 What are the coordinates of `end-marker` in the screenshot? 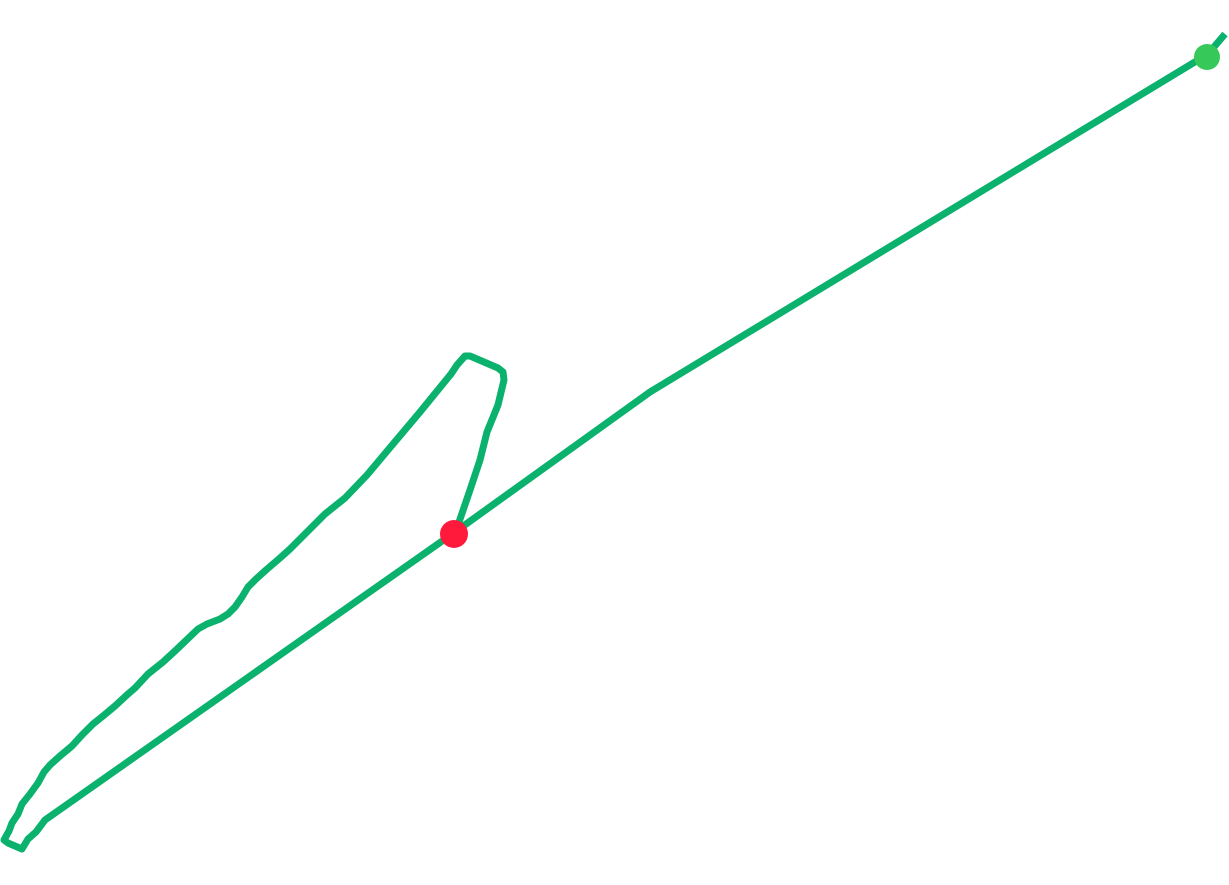 It's located at (454, 534).